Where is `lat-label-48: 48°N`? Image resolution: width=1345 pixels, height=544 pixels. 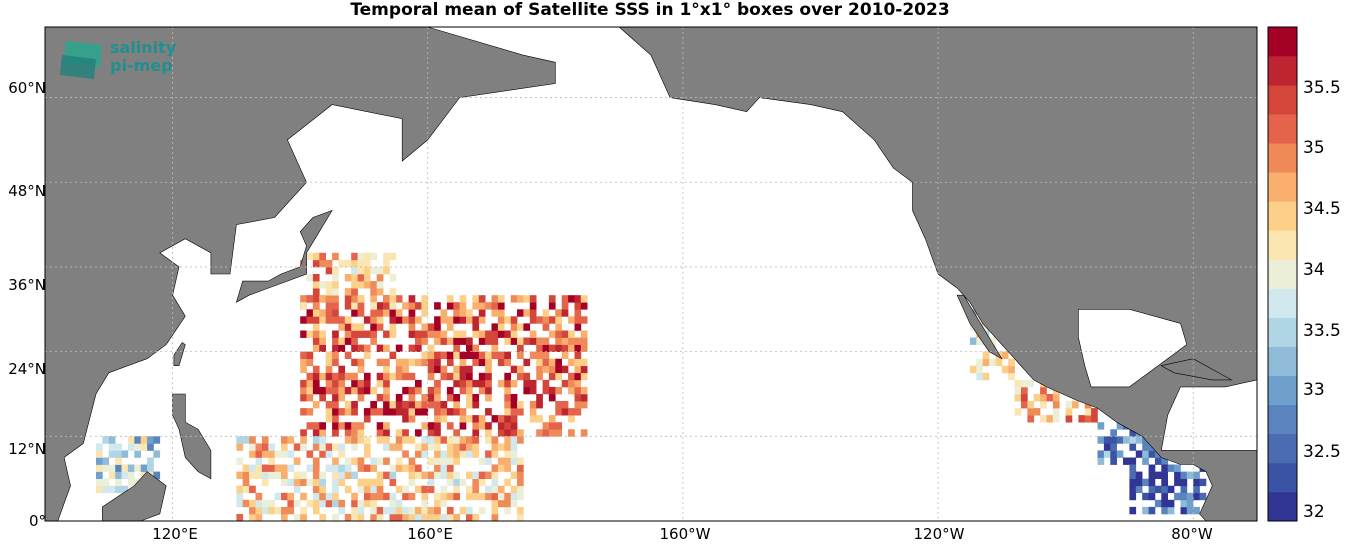 lat-label-48: 48°N is located at coordinates (27, 191).